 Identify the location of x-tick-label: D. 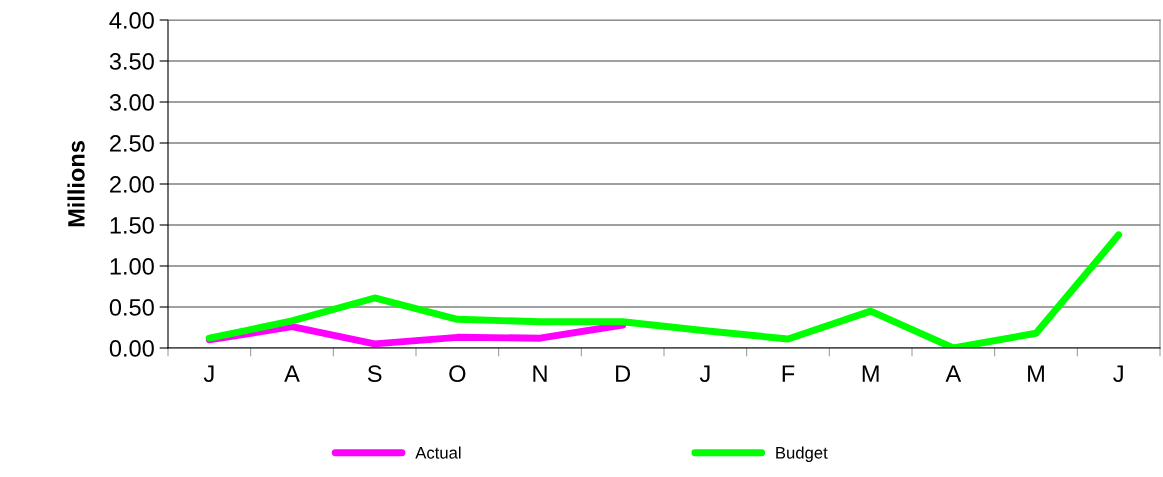
(623, 373).